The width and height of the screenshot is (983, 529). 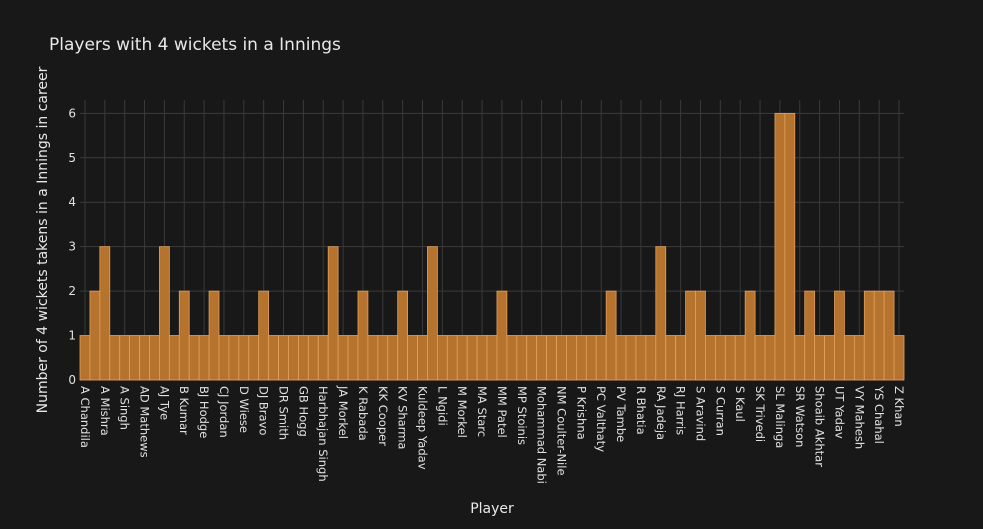 What do you see at coordinates (303, 411) in the screenshot?
I see `x-tick-label: GB Hogg` at bounding box center [303, 411].